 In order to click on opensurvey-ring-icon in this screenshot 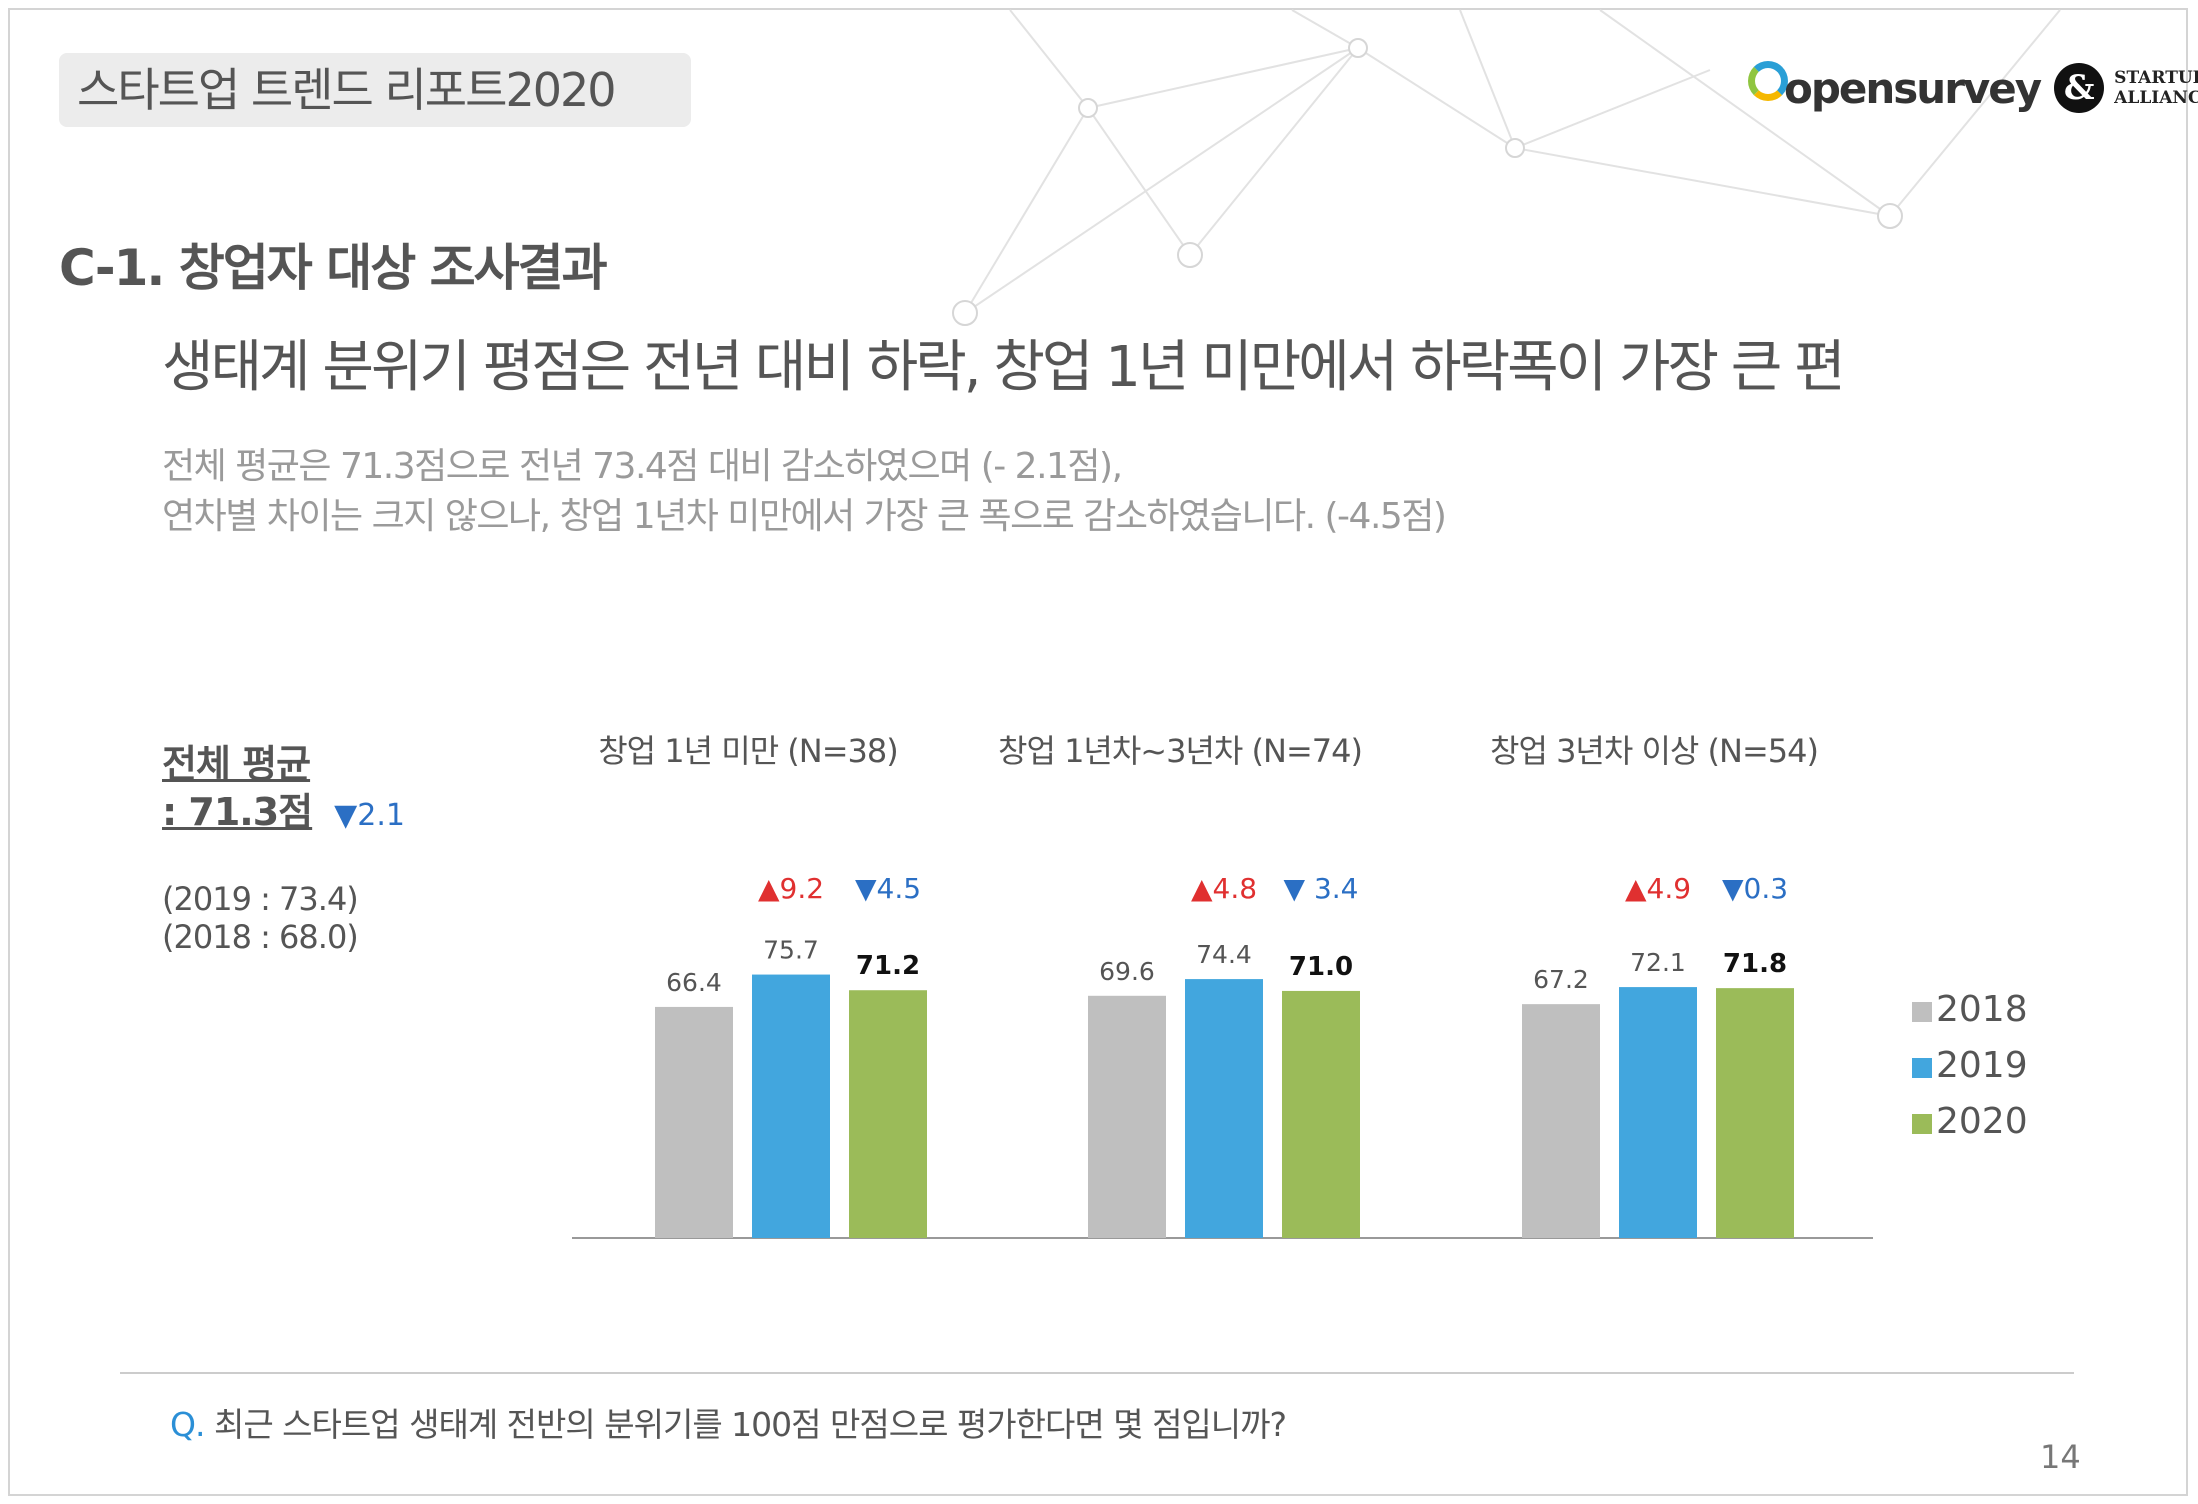, I will do `click(1768, 81)`.